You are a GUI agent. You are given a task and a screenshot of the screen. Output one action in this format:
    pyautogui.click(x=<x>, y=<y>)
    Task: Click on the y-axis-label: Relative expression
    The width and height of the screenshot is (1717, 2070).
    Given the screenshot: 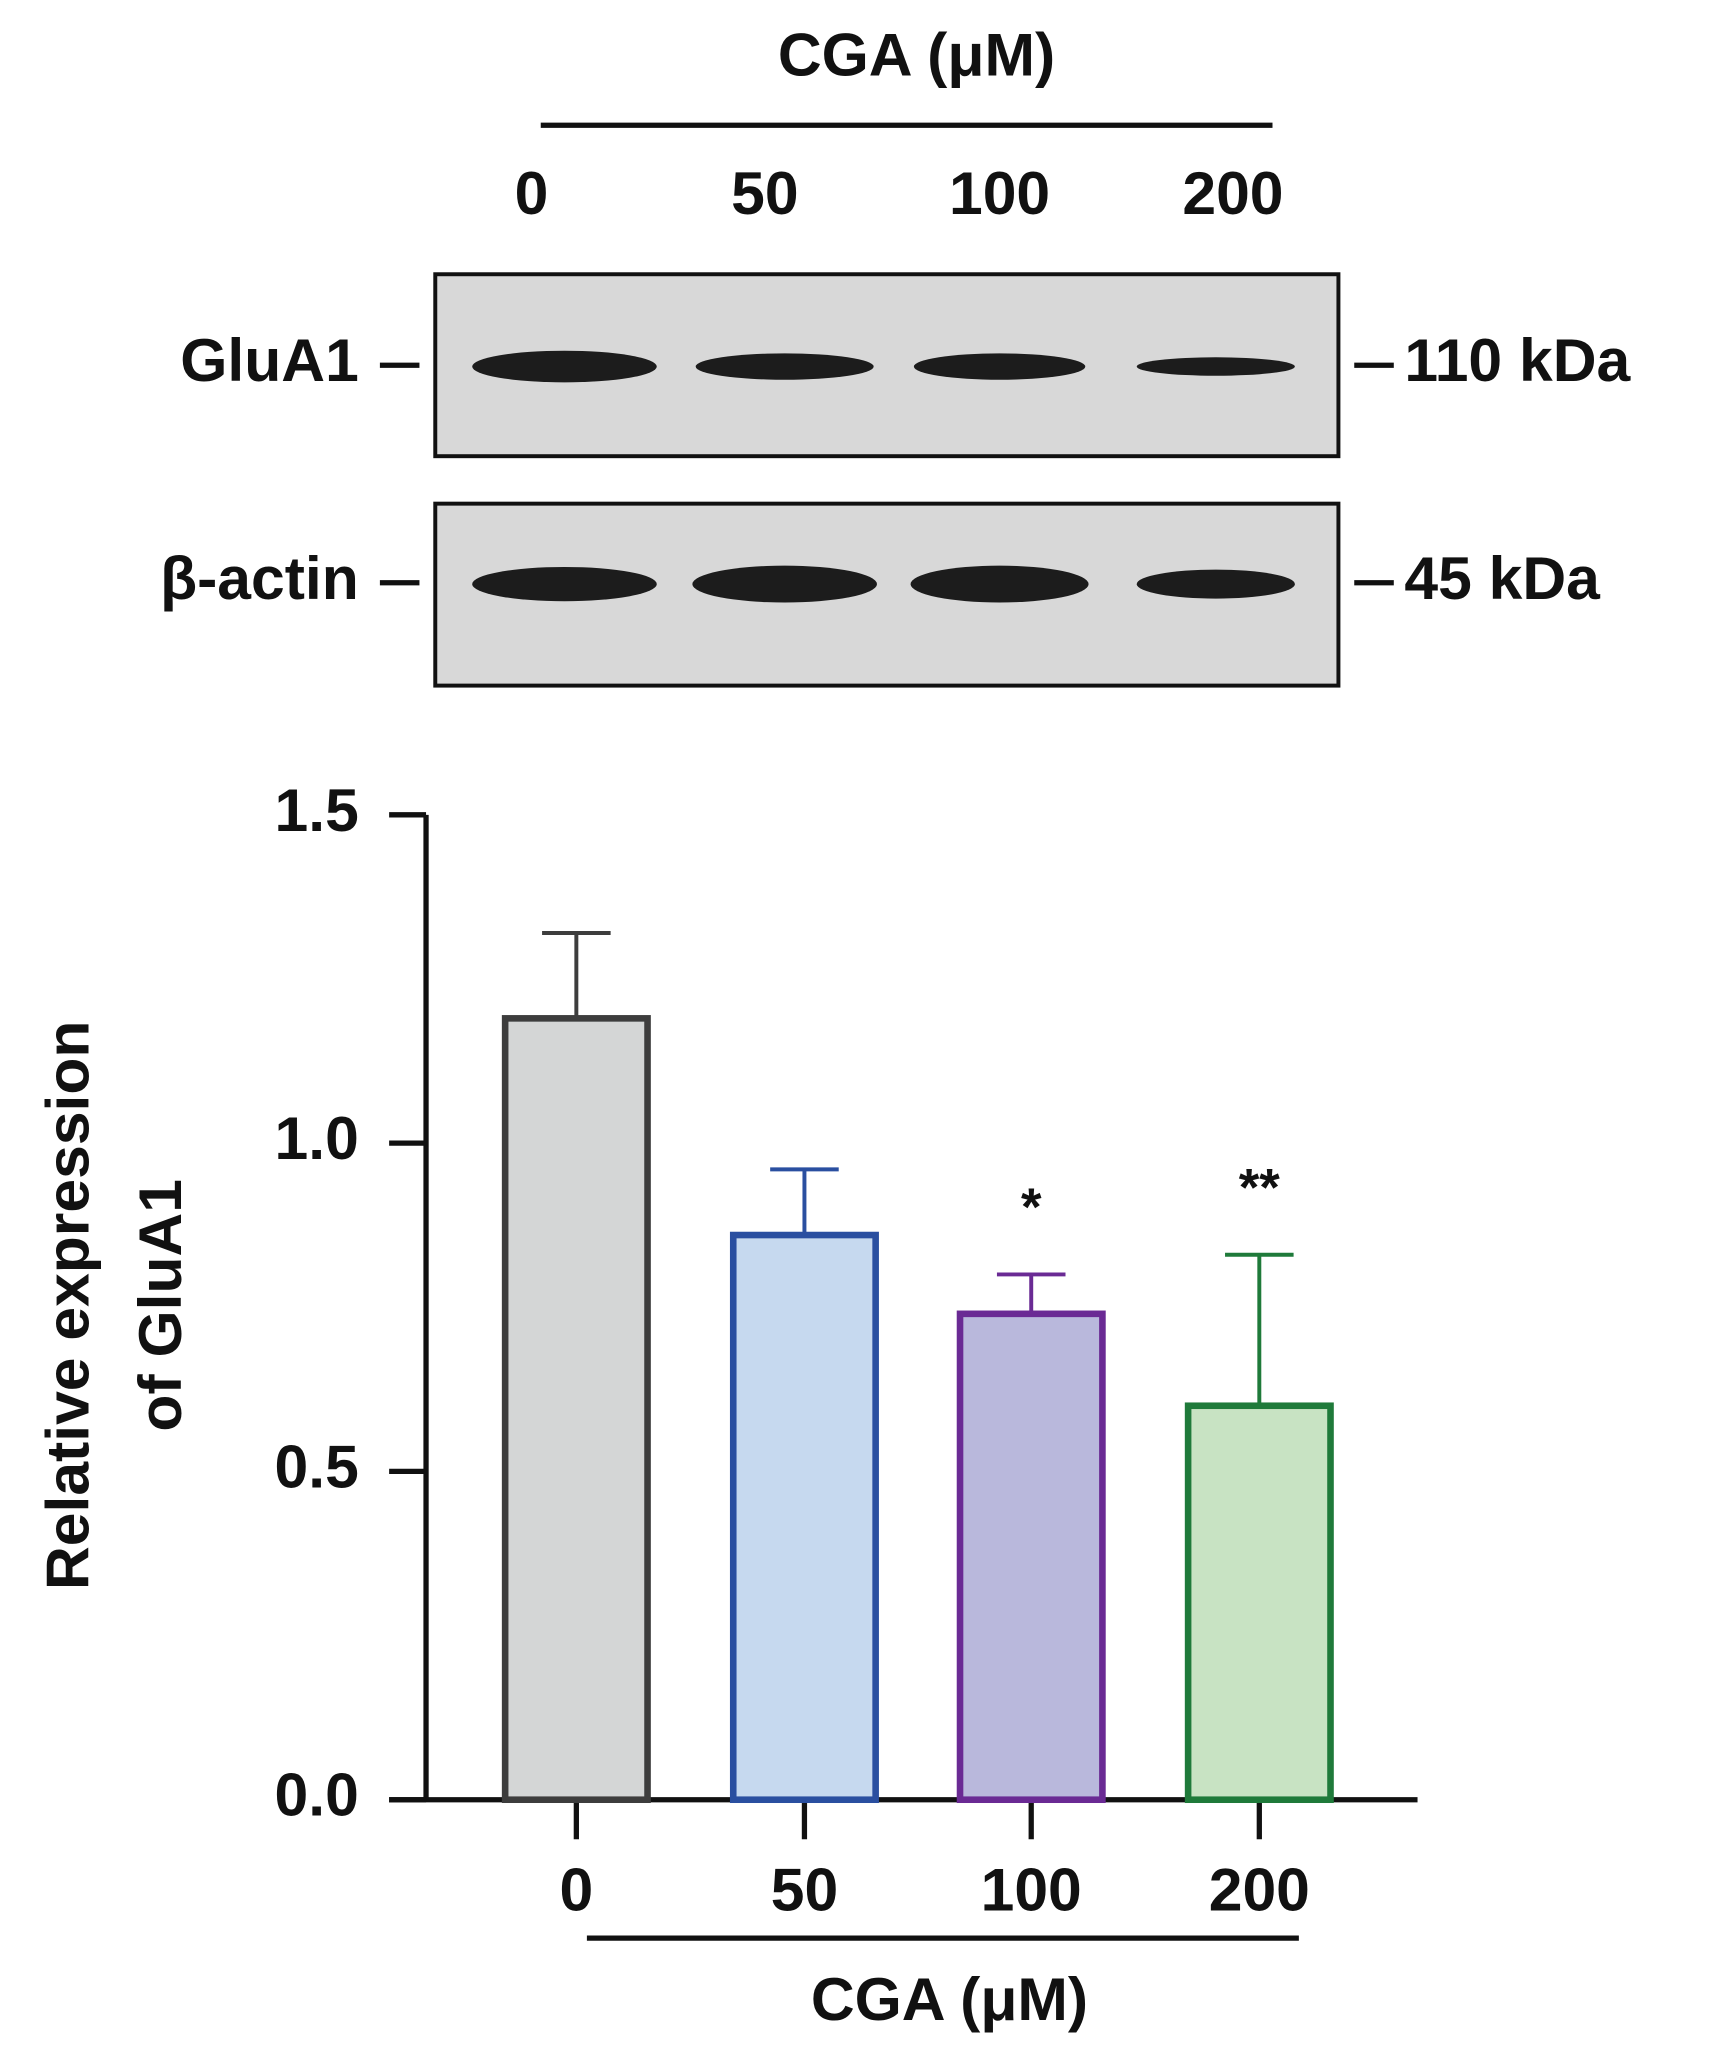 What is the action you would take?
    pyautogui.click(x=68, y=1305)
    